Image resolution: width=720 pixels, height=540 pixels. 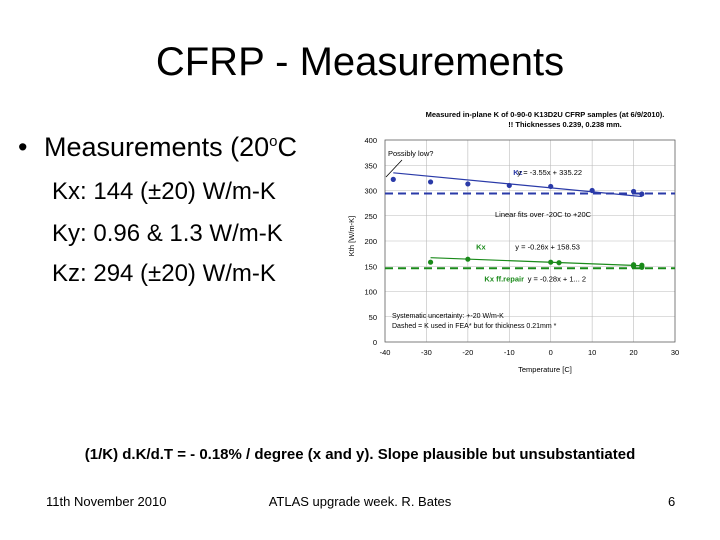 What do you see at coordinates (273, 141) in the screenshot?
I see `degree-sup: o` at bounding box center [273, 141].